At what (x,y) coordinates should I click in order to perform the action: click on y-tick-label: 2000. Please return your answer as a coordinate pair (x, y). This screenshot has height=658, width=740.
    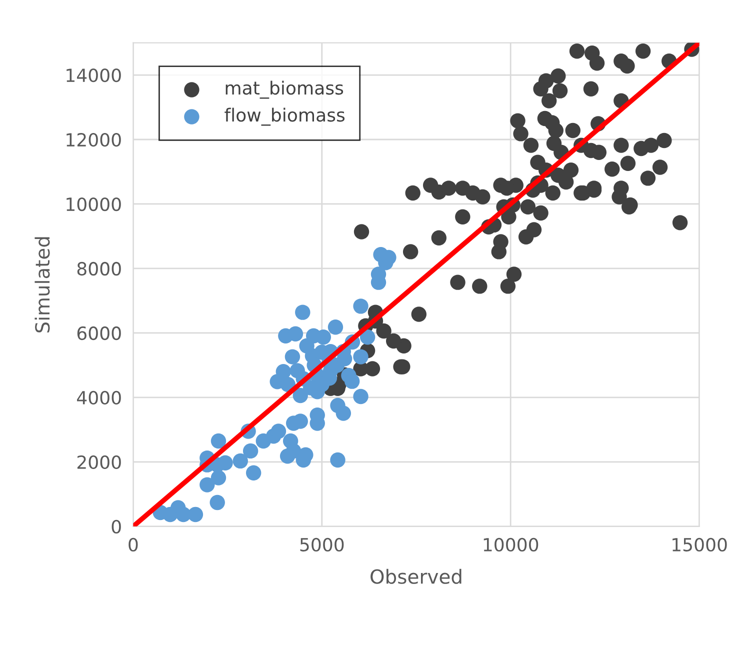
    Looking at the image, I should click on (99, 462).